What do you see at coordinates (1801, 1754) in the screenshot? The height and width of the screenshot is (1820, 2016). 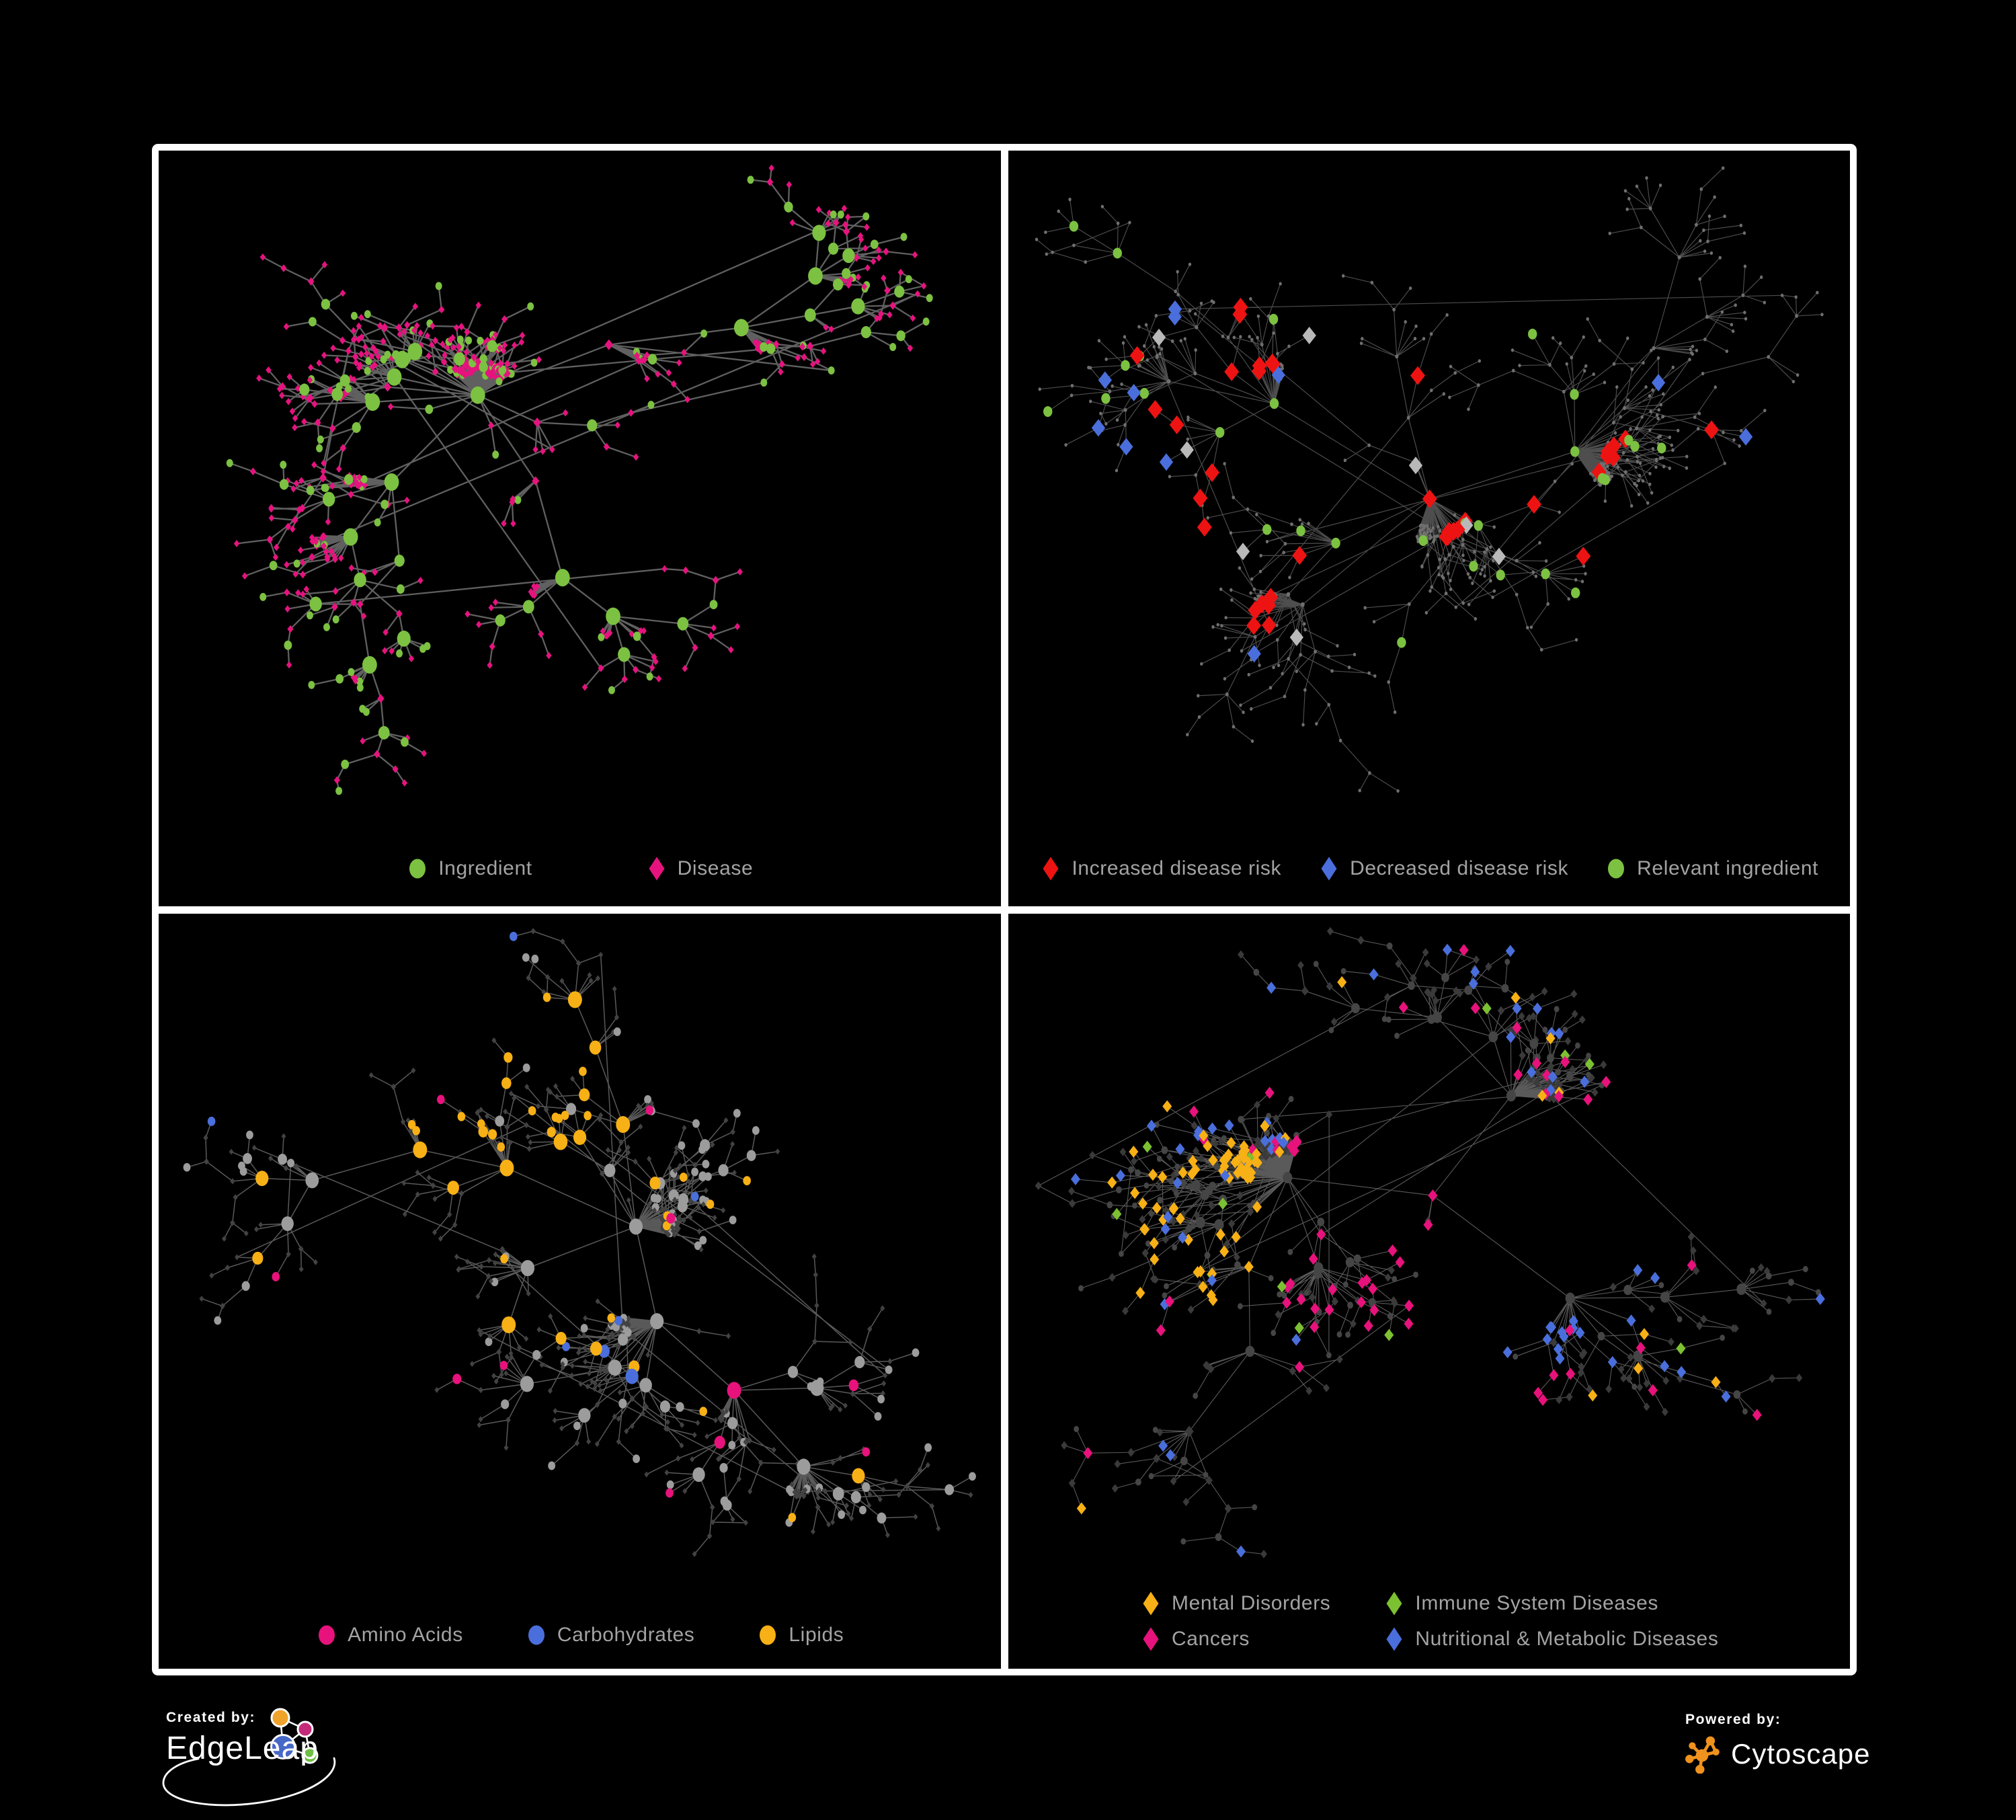 I see `cytoscape-wordmark: Cytoscape` at bounding box center [1801, 1754].